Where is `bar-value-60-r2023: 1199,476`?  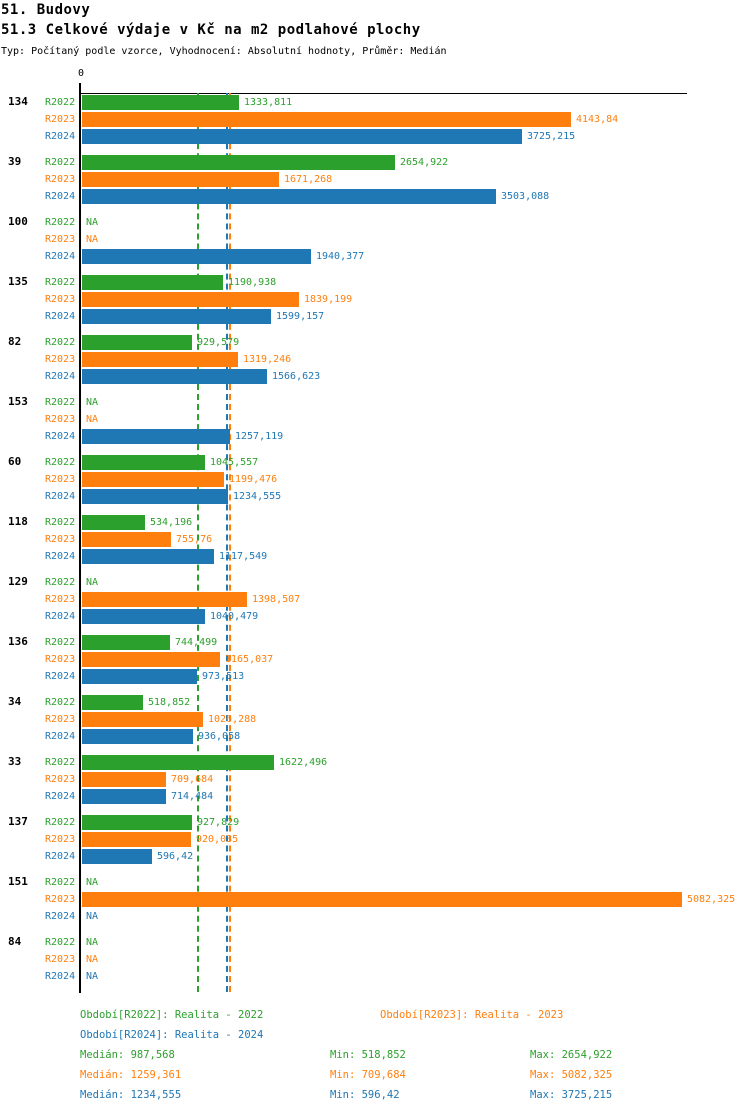
bar-value-60-r2023: 1199,476 is located at coordinates (253, 479).